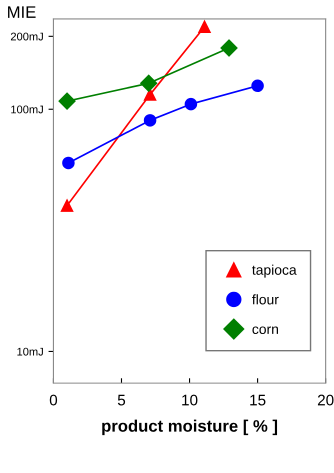  I want to click on legend-label: flour, so click(265, 299).